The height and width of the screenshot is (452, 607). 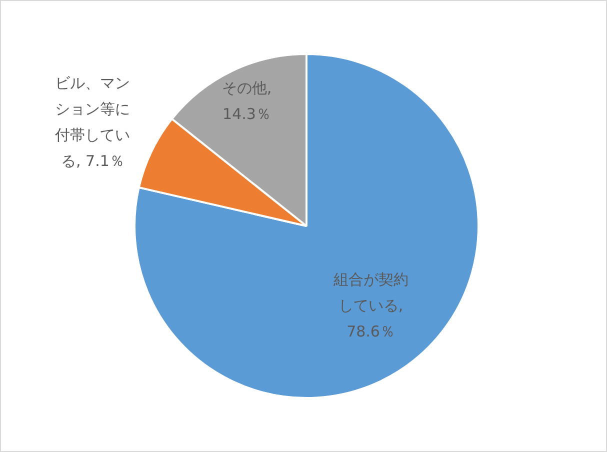 I want to click on slice-label: 組合が契約している, 78.6％, so click(x=370, y=305).